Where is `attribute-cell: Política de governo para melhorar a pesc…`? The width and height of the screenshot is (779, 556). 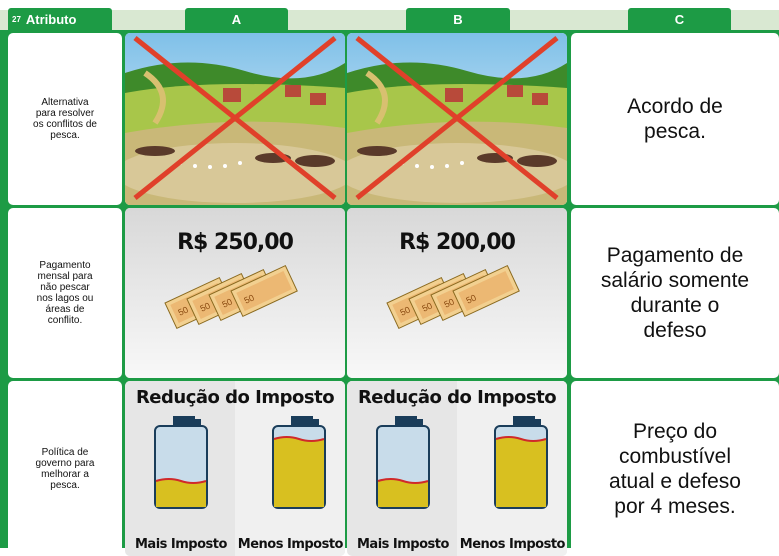 attribute-cell: Política de governo para melhorar a pesc… is located at coordinates (65, 468).